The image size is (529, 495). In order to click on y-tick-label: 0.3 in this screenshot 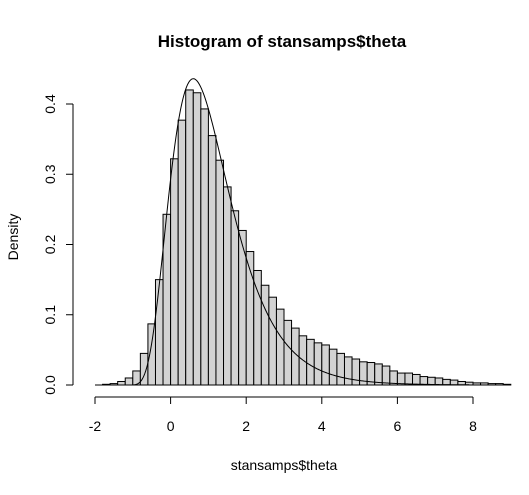, I will do `click(50, 174)`.